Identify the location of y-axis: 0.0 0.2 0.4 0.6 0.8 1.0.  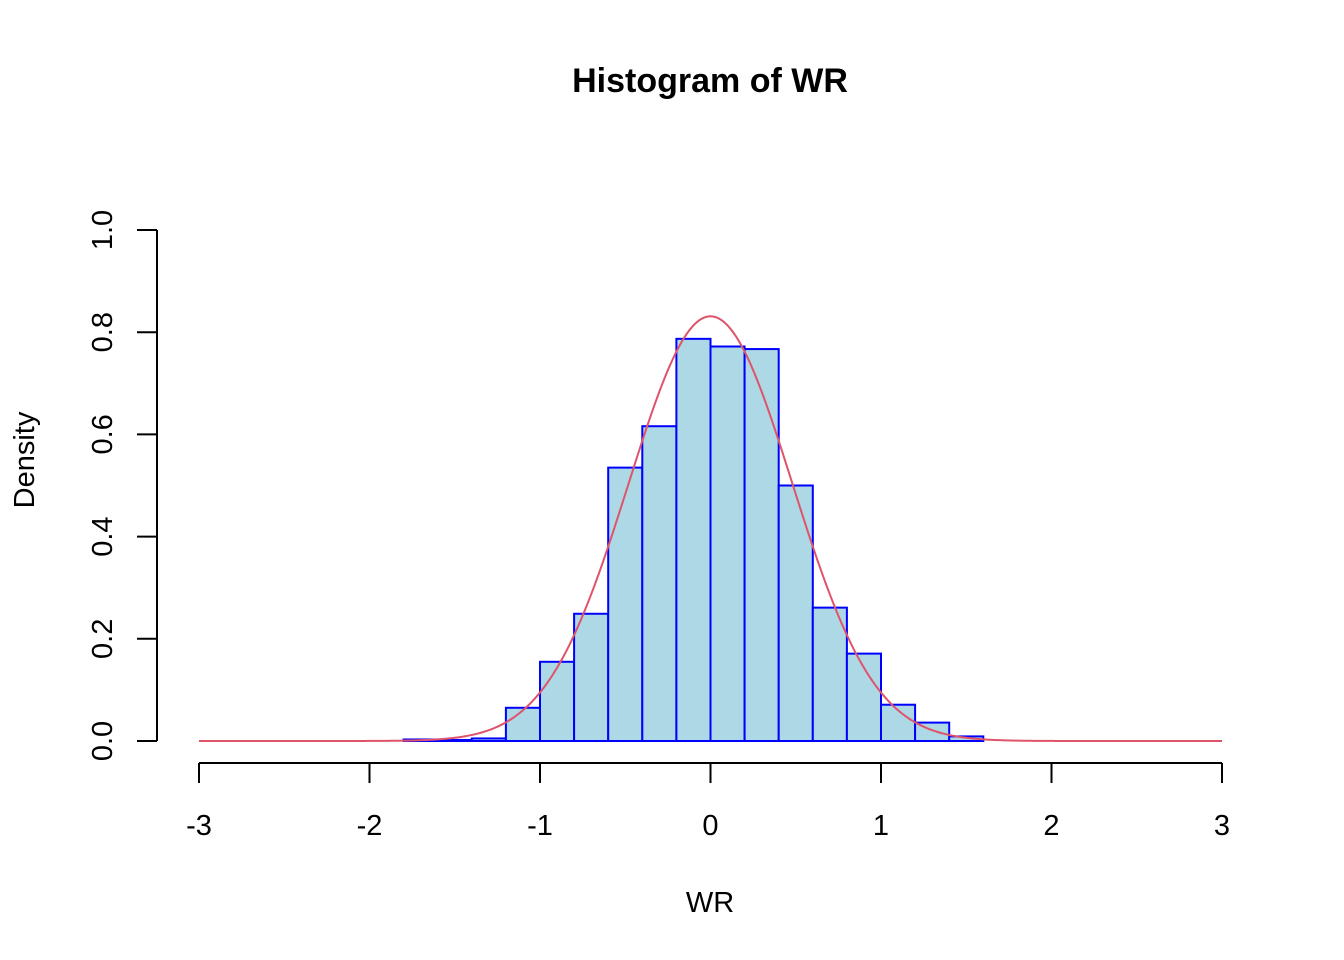
(122, 485).